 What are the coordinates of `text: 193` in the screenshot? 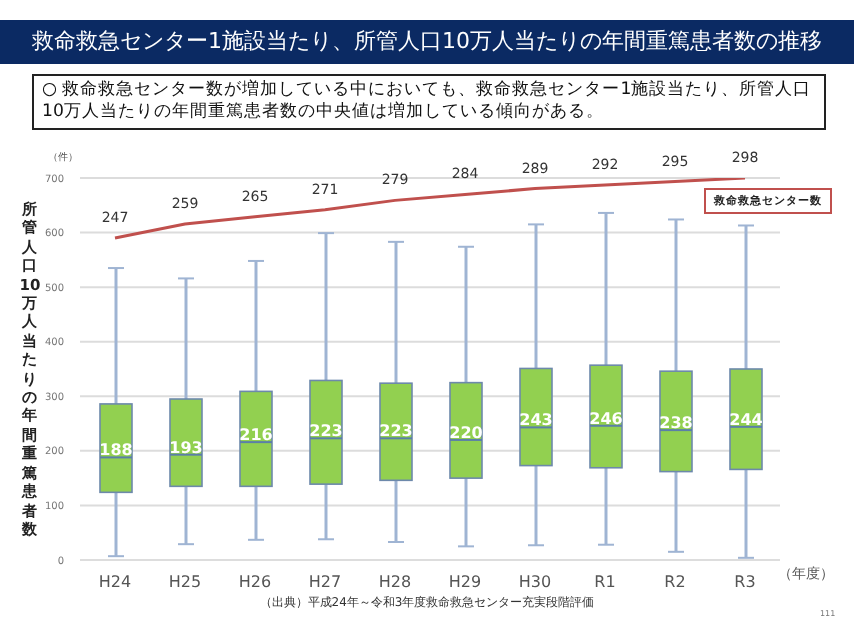 It's located at (186, 447).